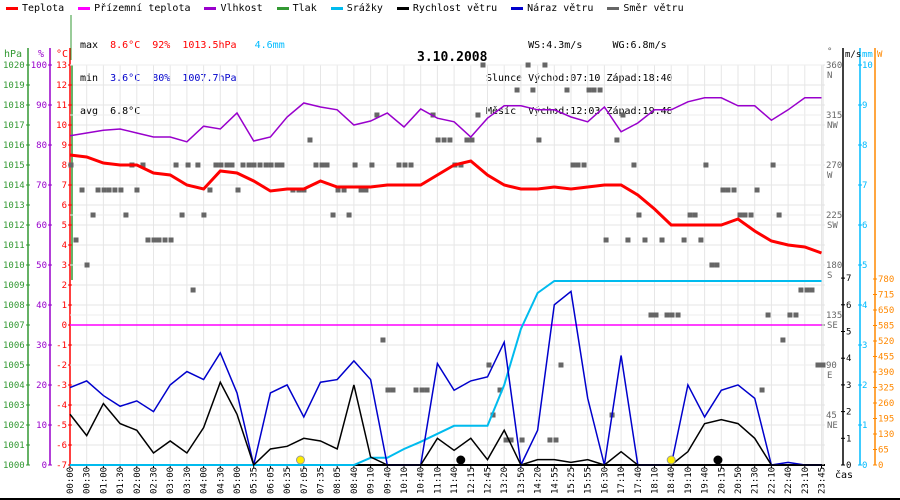 Image resolution: width=900 pixels, height=500 pixels. What do you see at coordinates (14, 266) in the screenshot?
I see `hpa-tick-label: 1010` at bounding box center [14, 266].